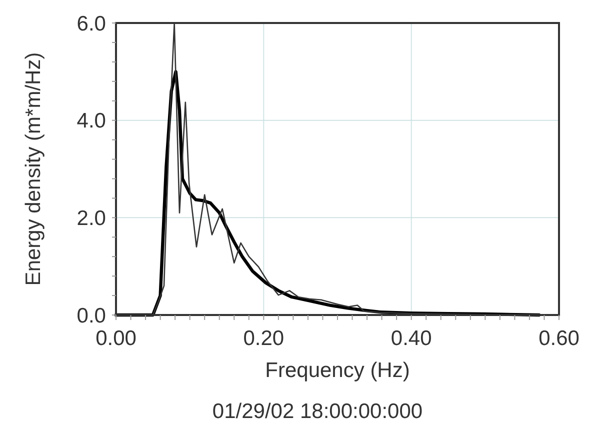 The width and height of the screenshot is (589, 438). Describe the element at coordinates (411, 338) in the screenshot. I see `x-tick-label: 0.40` at that location.